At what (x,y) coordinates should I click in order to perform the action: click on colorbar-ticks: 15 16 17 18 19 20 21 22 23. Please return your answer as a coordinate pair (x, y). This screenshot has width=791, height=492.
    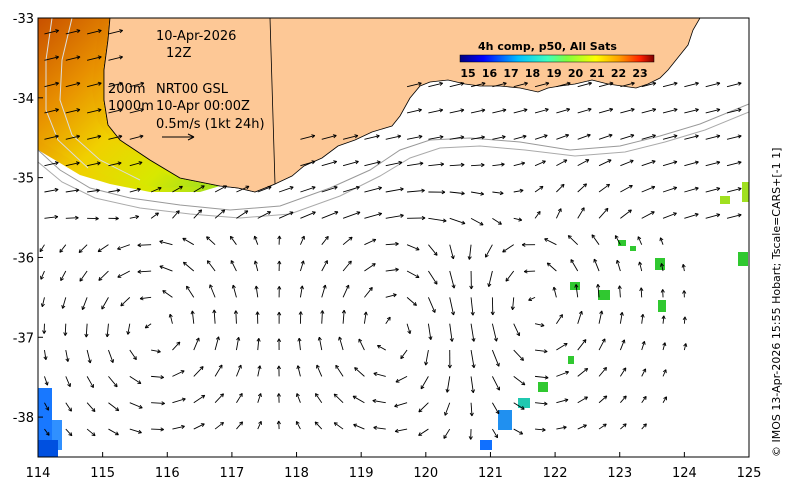
    Looking at the image, I should click on (553, 73).